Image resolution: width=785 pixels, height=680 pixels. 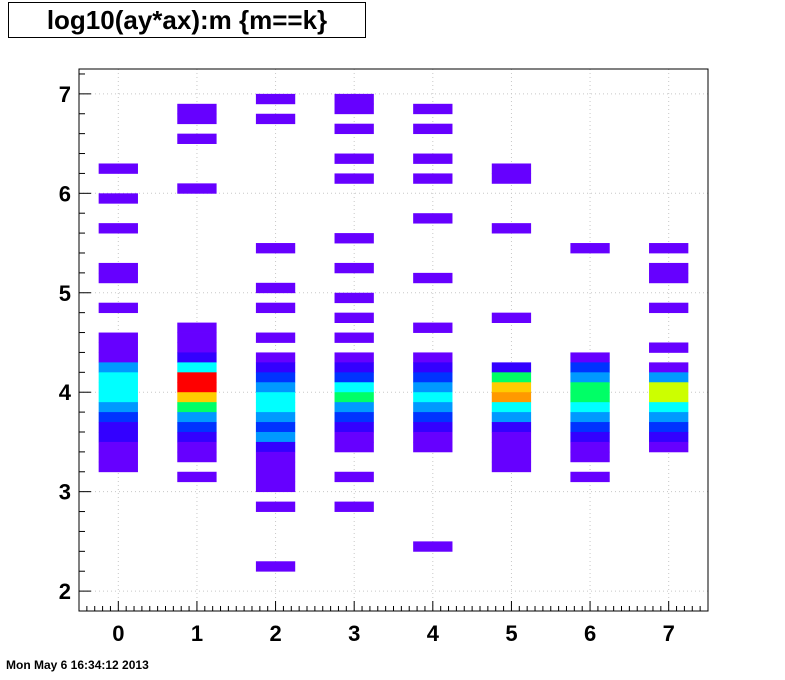 I want to click on y-tick-label: 5, so click(x=65, y=293).